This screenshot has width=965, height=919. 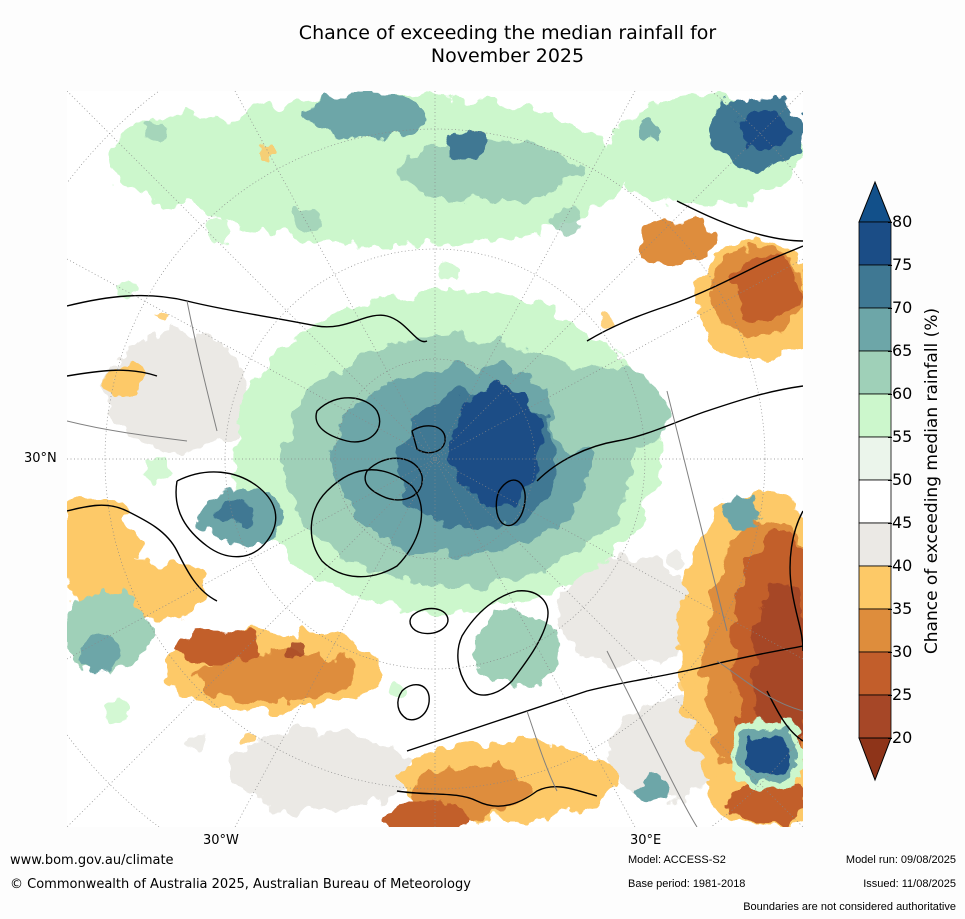 What do you see at coordinates (902, 694) in the screenshot?
I see `colorbar-tick-label: 25` at bounding box center [902, 694].